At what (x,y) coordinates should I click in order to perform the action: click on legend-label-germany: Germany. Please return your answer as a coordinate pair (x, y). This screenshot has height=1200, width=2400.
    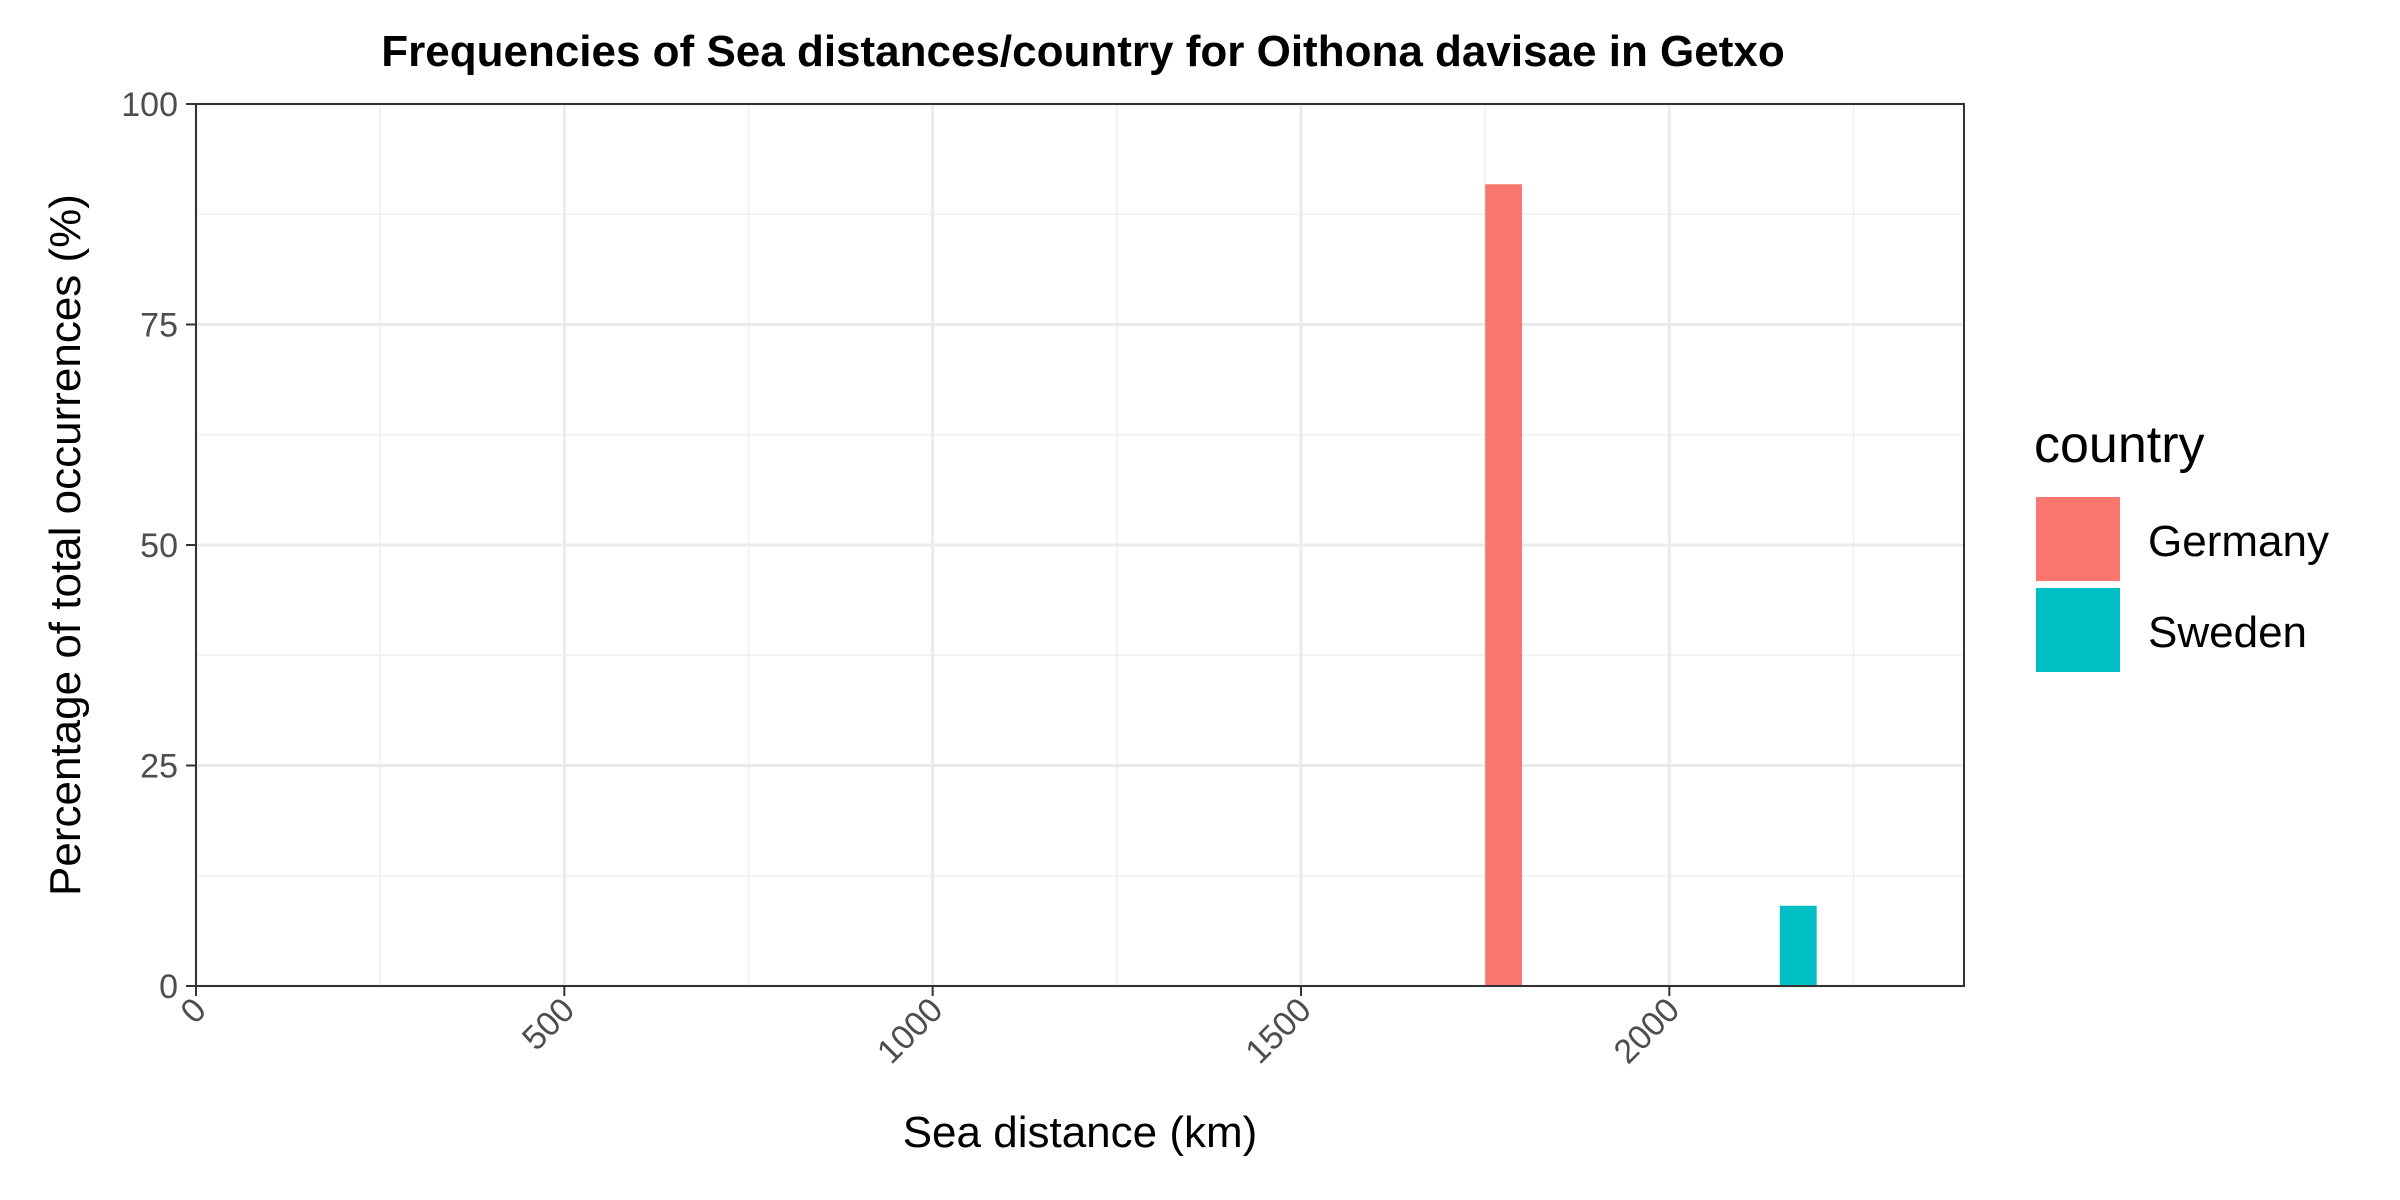
    Looking at the image, I should click on (2238, 541).